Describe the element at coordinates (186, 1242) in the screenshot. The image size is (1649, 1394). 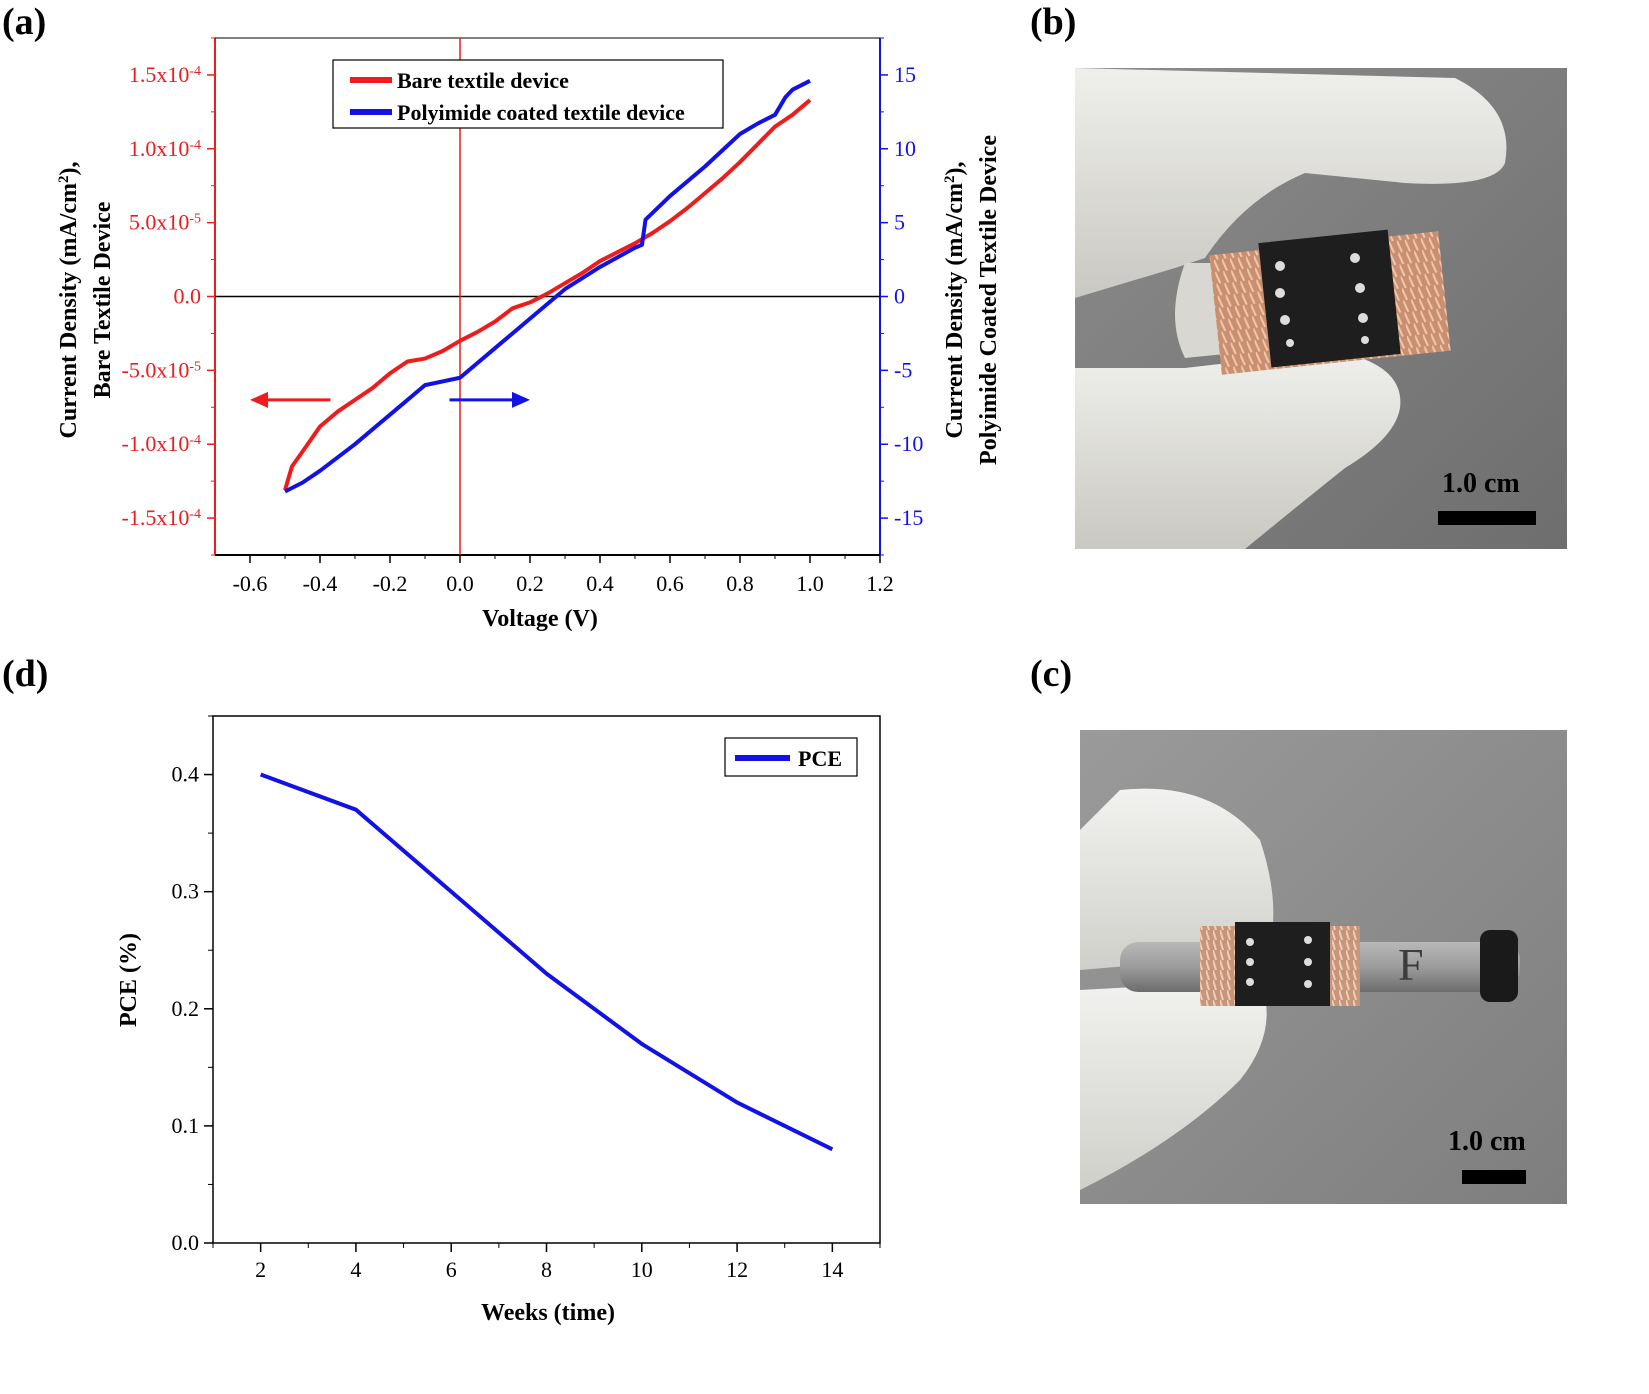
I see `y-tick-label-d: 0.0` at that location.